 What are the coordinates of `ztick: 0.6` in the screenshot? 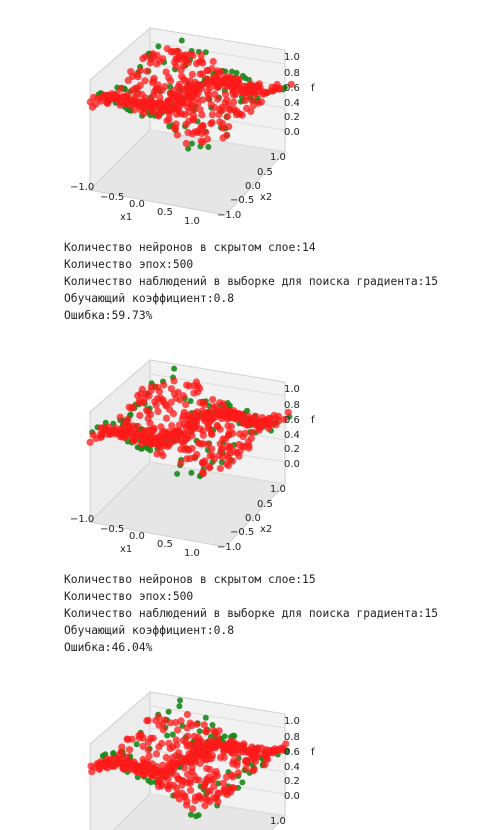 It's located at (292, 88).